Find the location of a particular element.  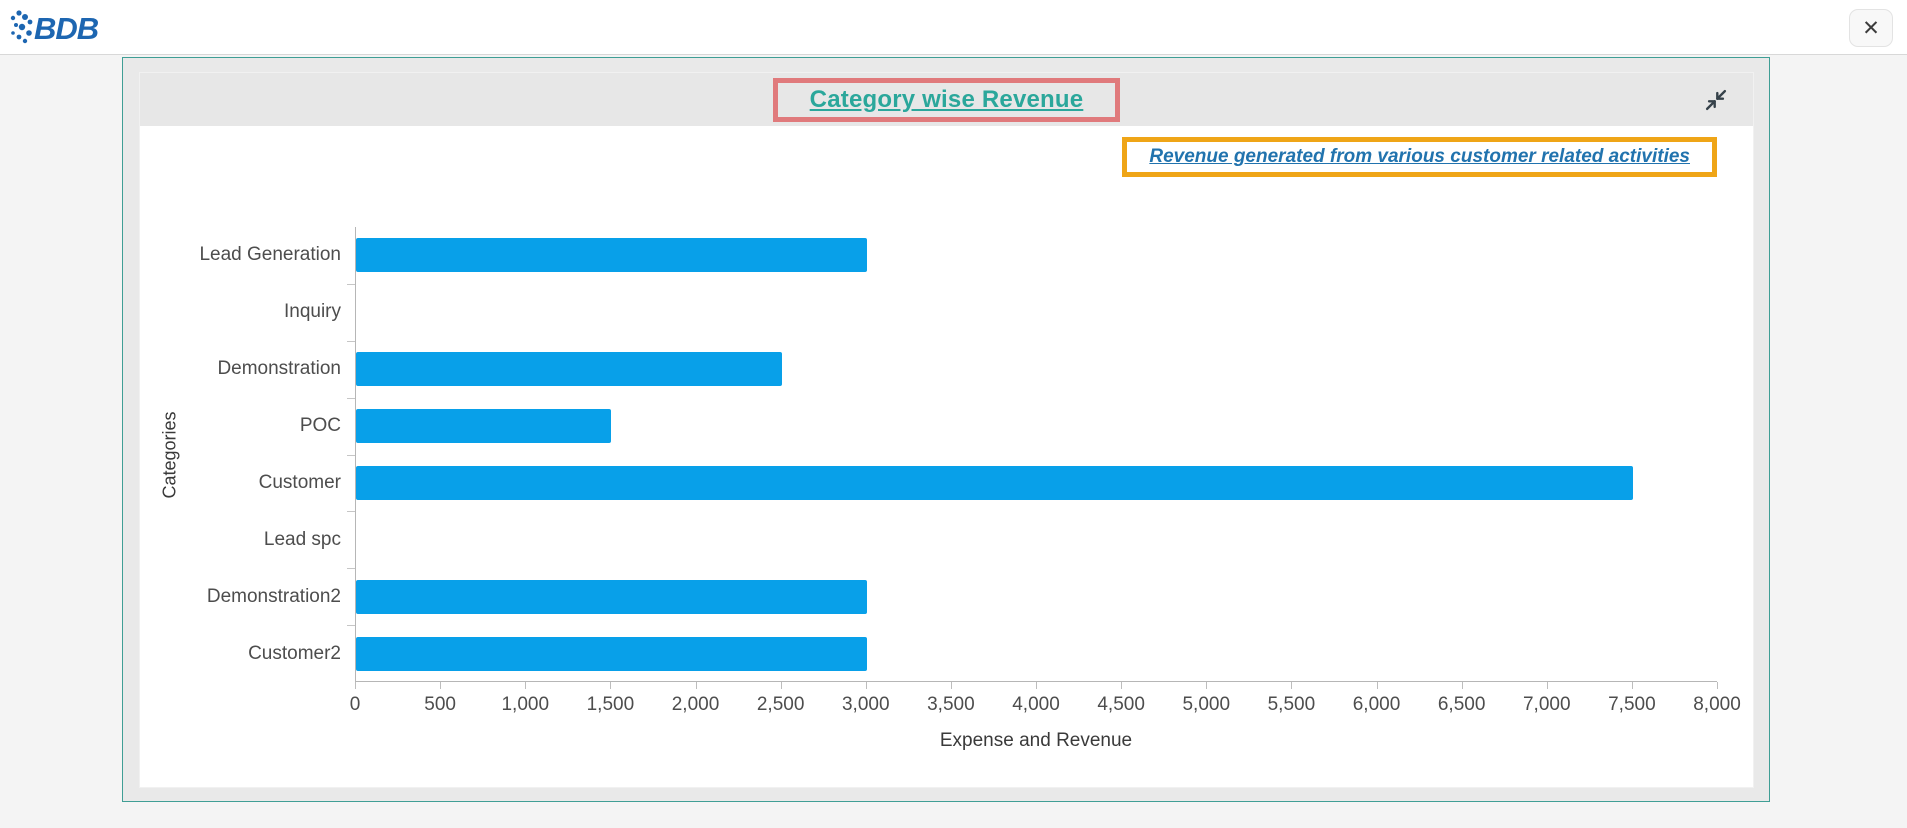

close-button: ✕ is located at coordinates (1871, 28).